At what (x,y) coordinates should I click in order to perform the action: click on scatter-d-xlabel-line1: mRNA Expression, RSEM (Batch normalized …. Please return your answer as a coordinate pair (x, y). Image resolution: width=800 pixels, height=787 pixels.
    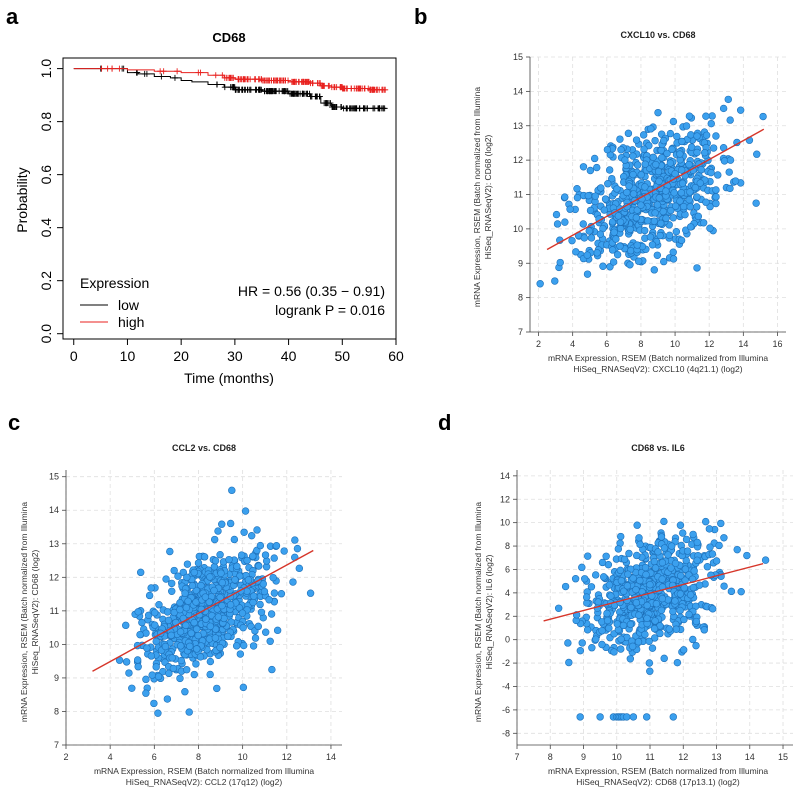
    Looking at the image, I should click on (658, 771).